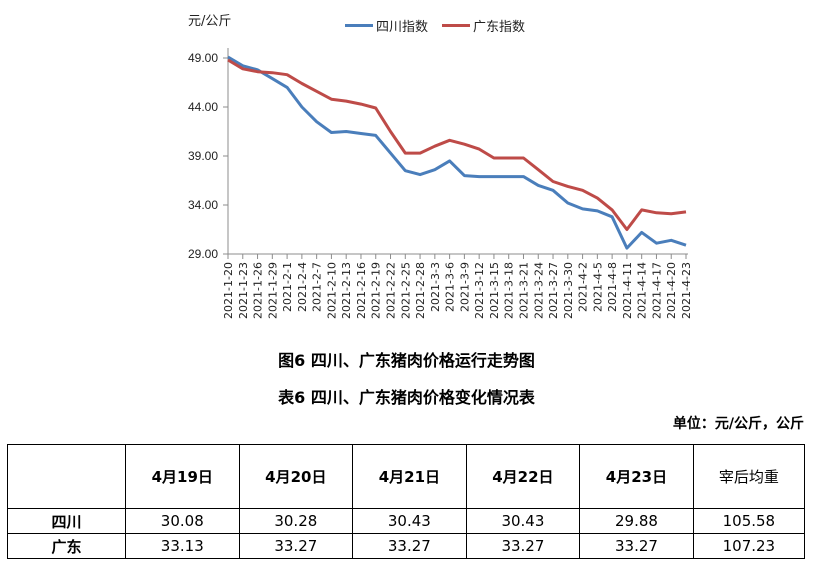 The width and height of the screenshot is (813, 574). Describe the element at coordinates (597, 287) in the screenshot. I see `svg-text: 2021-4-5` at that location.